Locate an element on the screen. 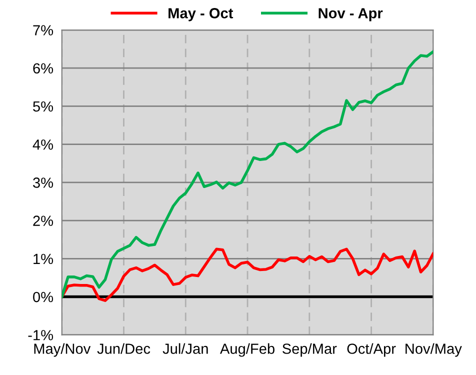  y-tick-label: -1% is located at coordinates (41, 335).